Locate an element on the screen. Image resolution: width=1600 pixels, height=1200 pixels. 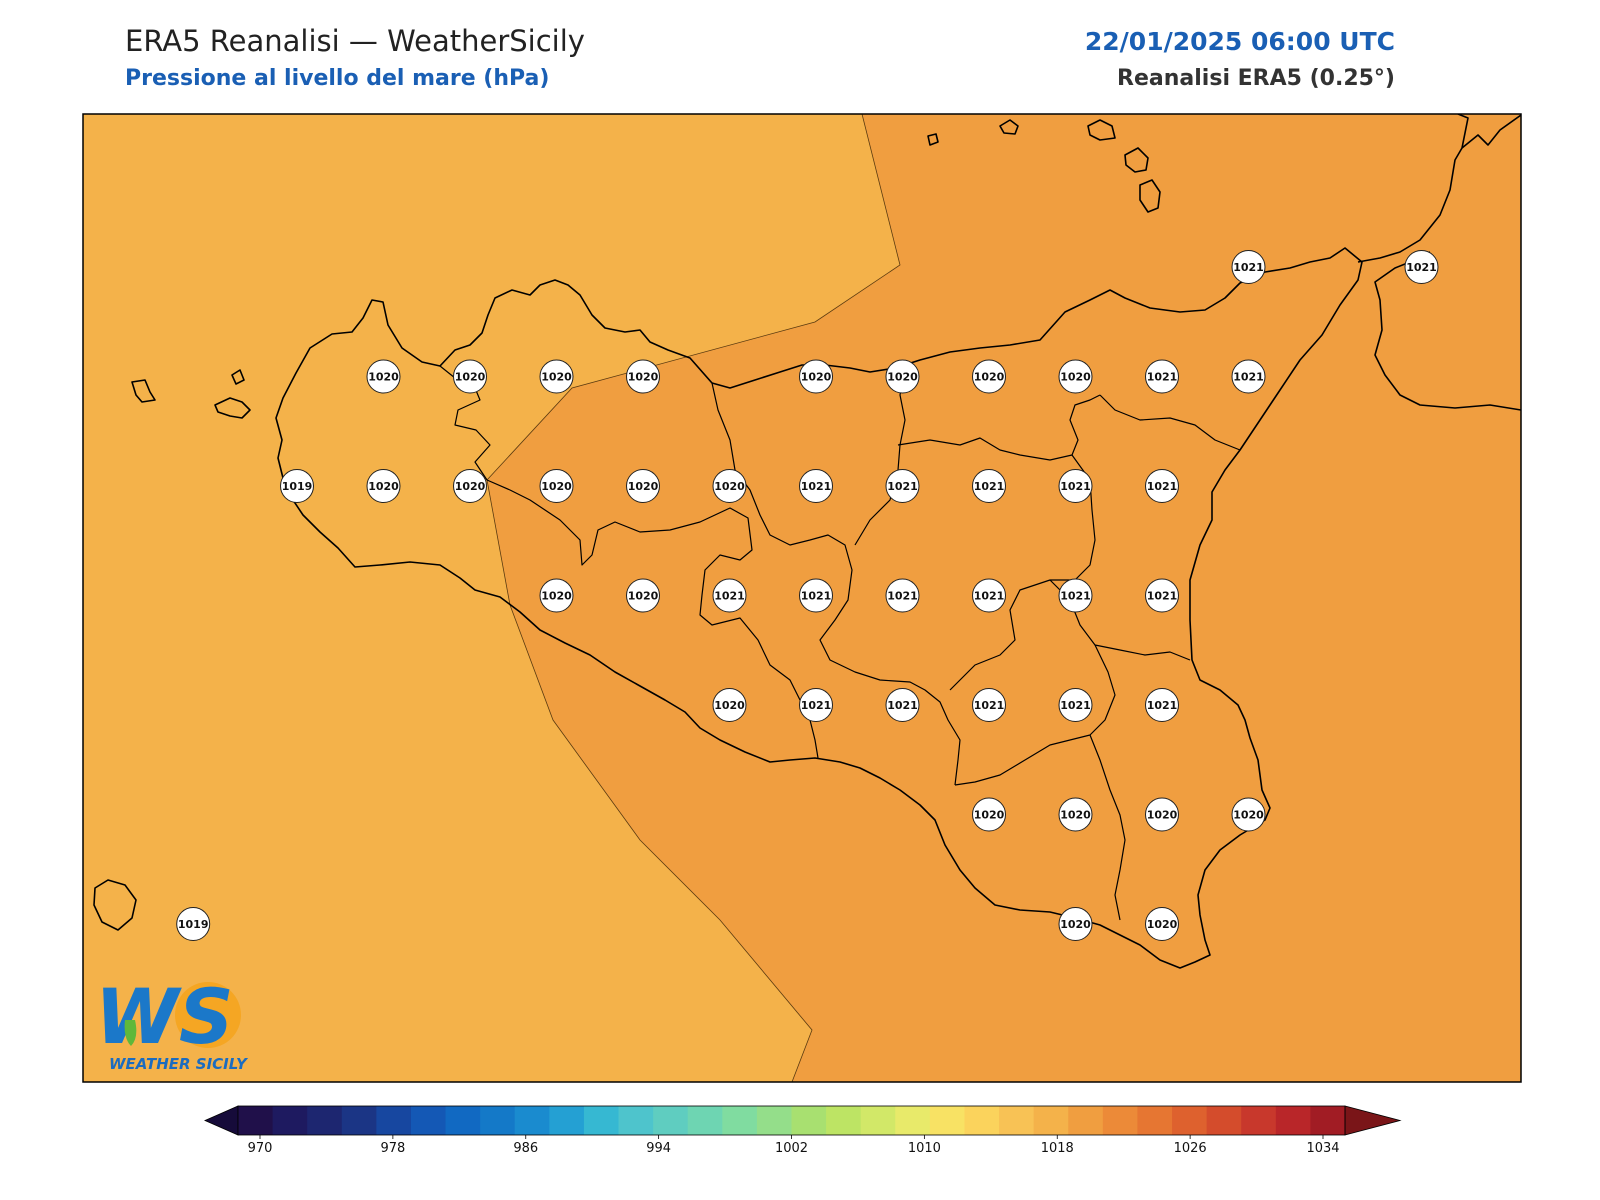
colorbar-tick-label: 970 is located at coordinates (260, 1148).